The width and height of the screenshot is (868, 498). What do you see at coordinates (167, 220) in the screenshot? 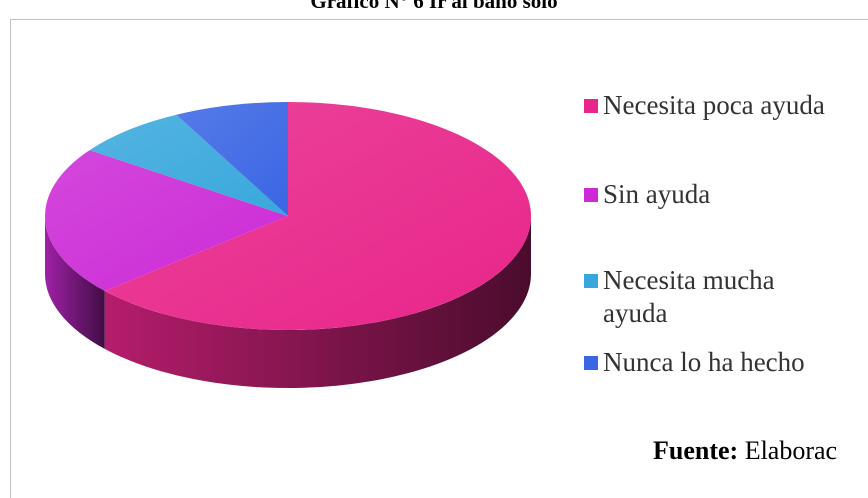
I see `pie-slice-sin-ayuda` at bounding box center [167, 220].